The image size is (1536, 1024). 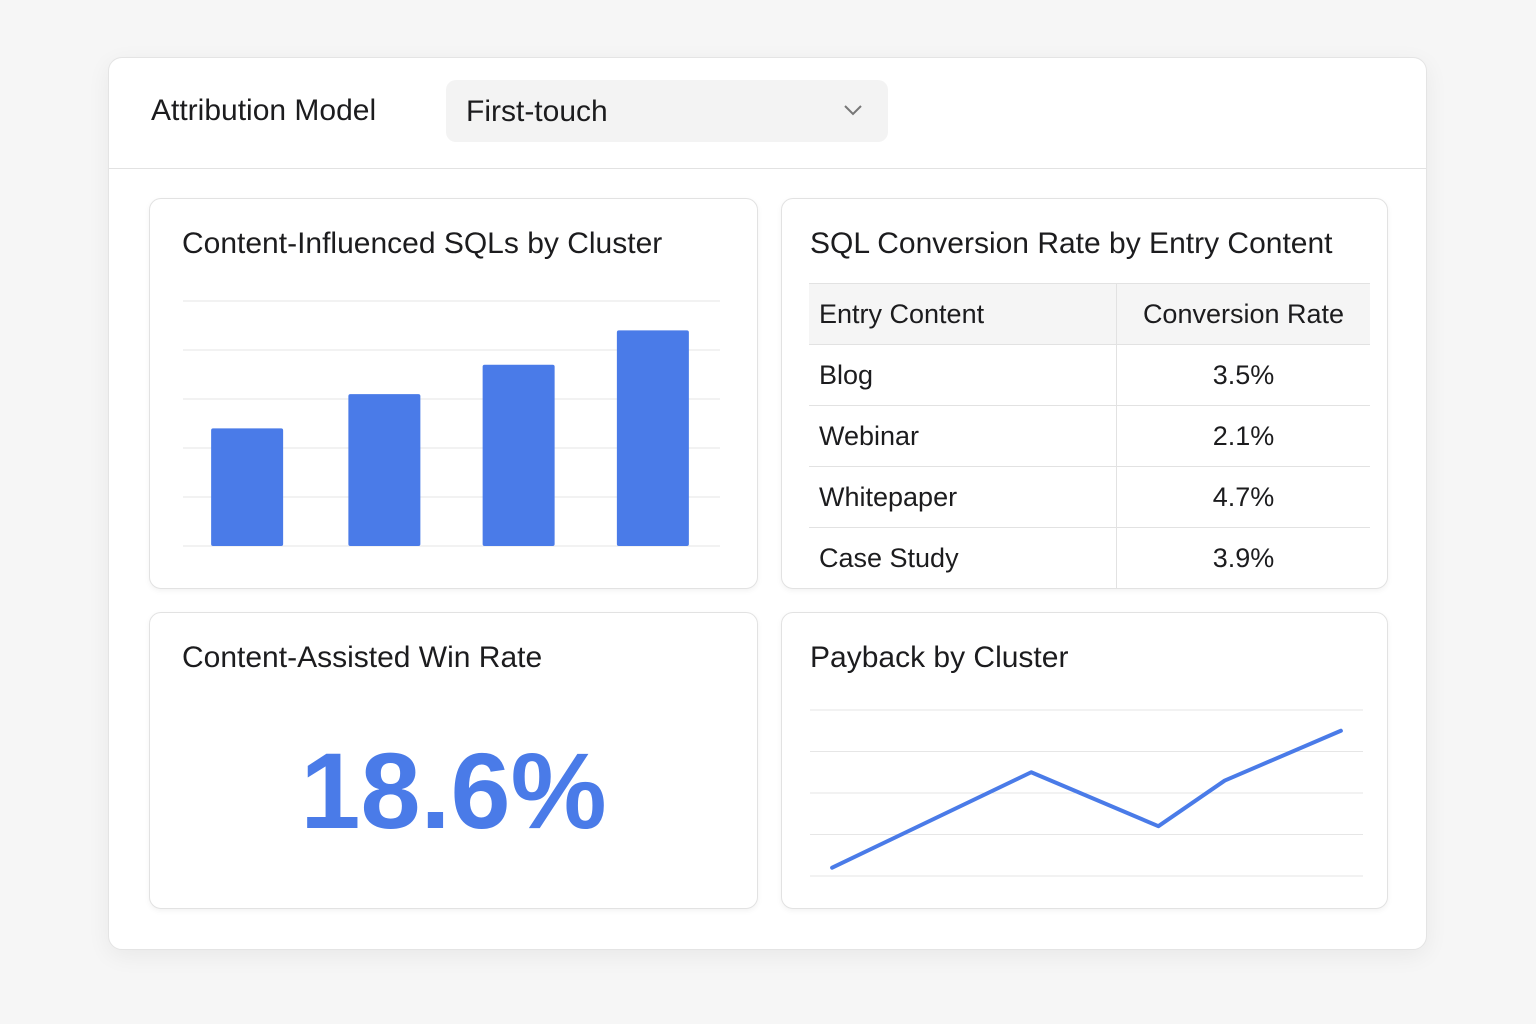 I want to click on table-row: Case Study 3.9%, so click(x=1089, y=557).